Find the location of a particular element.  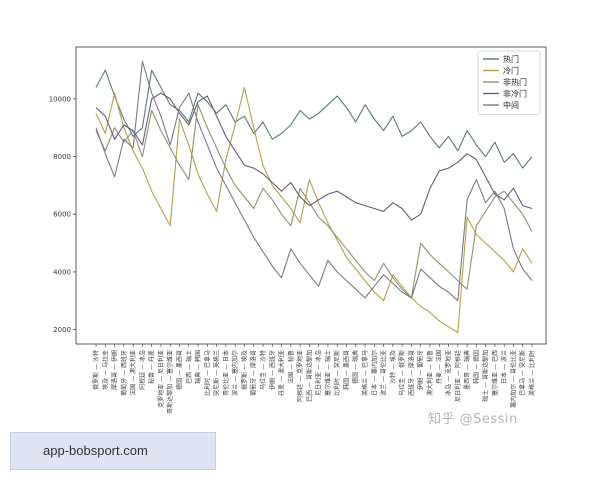

x-tick-label: 比利时 — 突尼斯 is located at coordinates (337, 373).